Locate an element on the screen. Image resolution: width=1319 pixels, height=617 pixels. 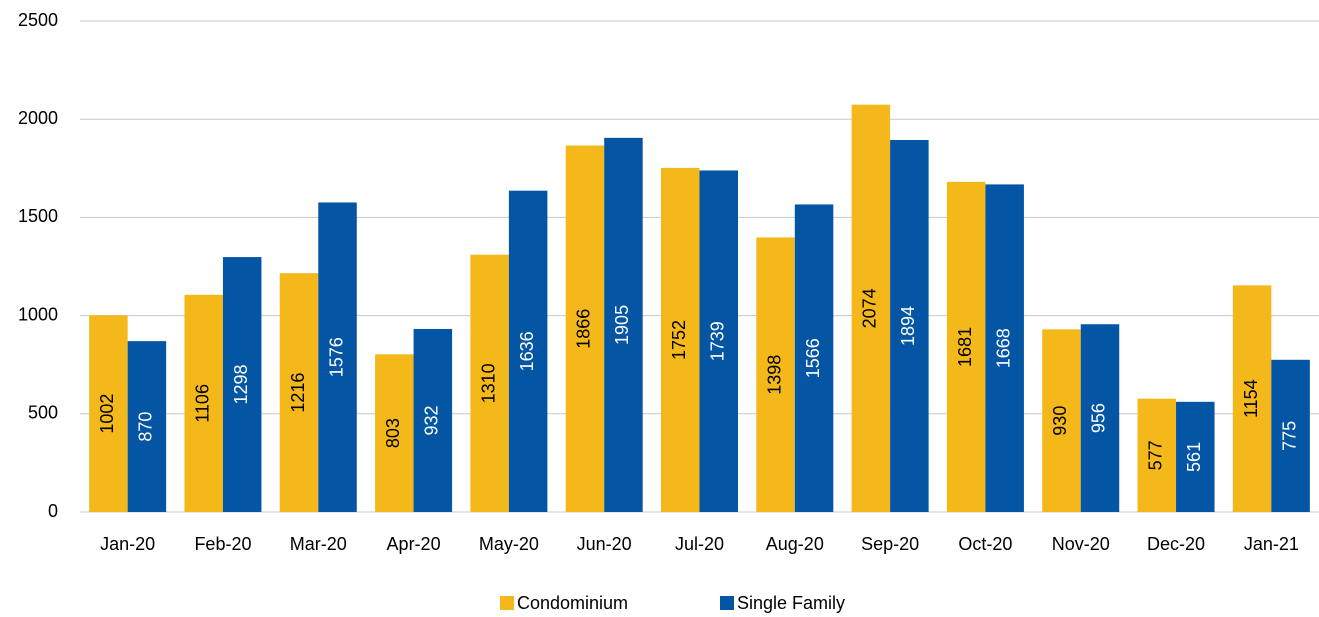
legend-label: Condominium is located at coordinates (572, 603).